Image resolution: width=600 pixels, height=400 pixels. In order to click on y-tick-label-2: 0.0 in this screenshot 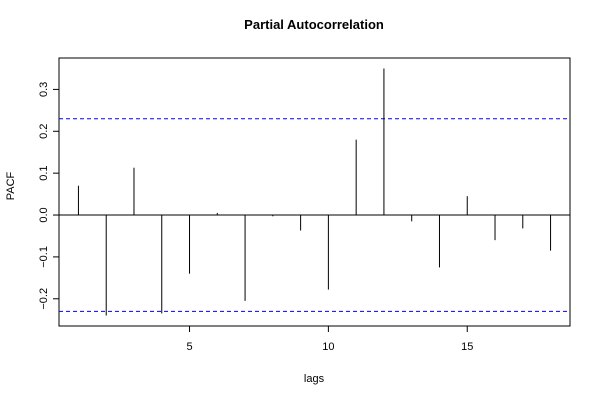, I will do `click(44, 214)`.